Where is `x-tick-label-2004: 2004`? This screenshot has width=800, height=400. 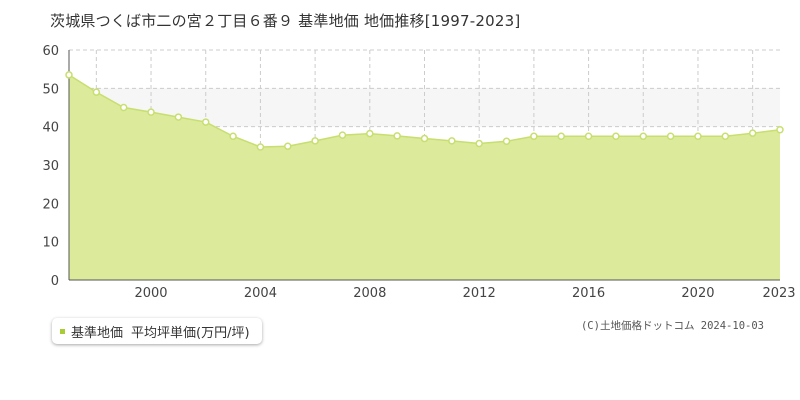
x-tick-label-2004: 2004 is located at coordinates (260, 293).